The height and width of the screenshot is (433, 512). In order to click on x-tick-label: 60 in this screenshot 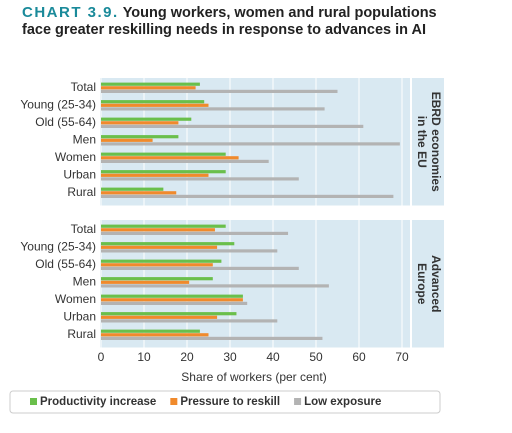, I will do `click(359, 357)`.